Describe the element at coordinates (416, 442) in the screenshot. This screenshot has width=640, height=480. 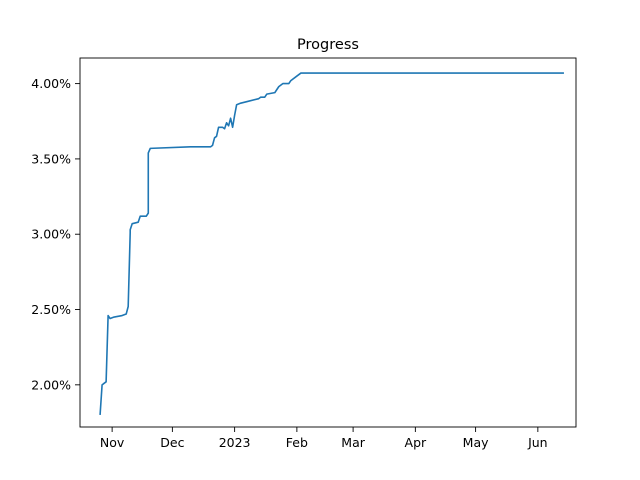
I see `x-tick-label: Apr` at that location.